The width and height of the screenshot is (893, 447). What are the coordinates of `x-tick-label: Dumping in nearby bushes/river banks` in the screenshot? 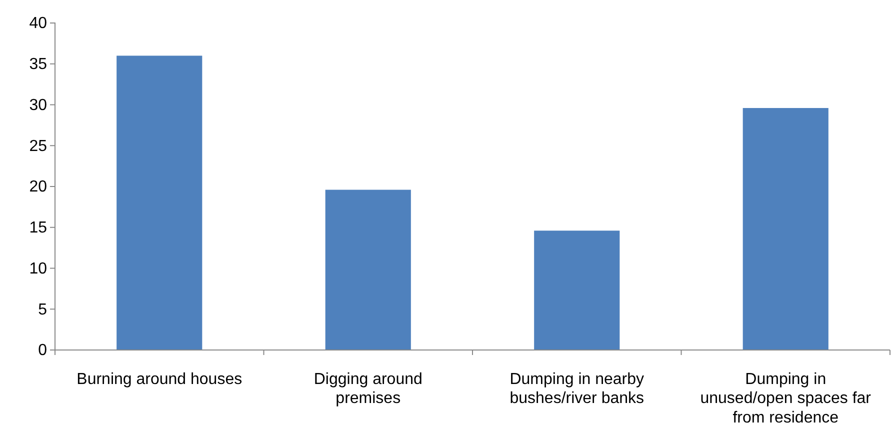 It's located at (577, 389).